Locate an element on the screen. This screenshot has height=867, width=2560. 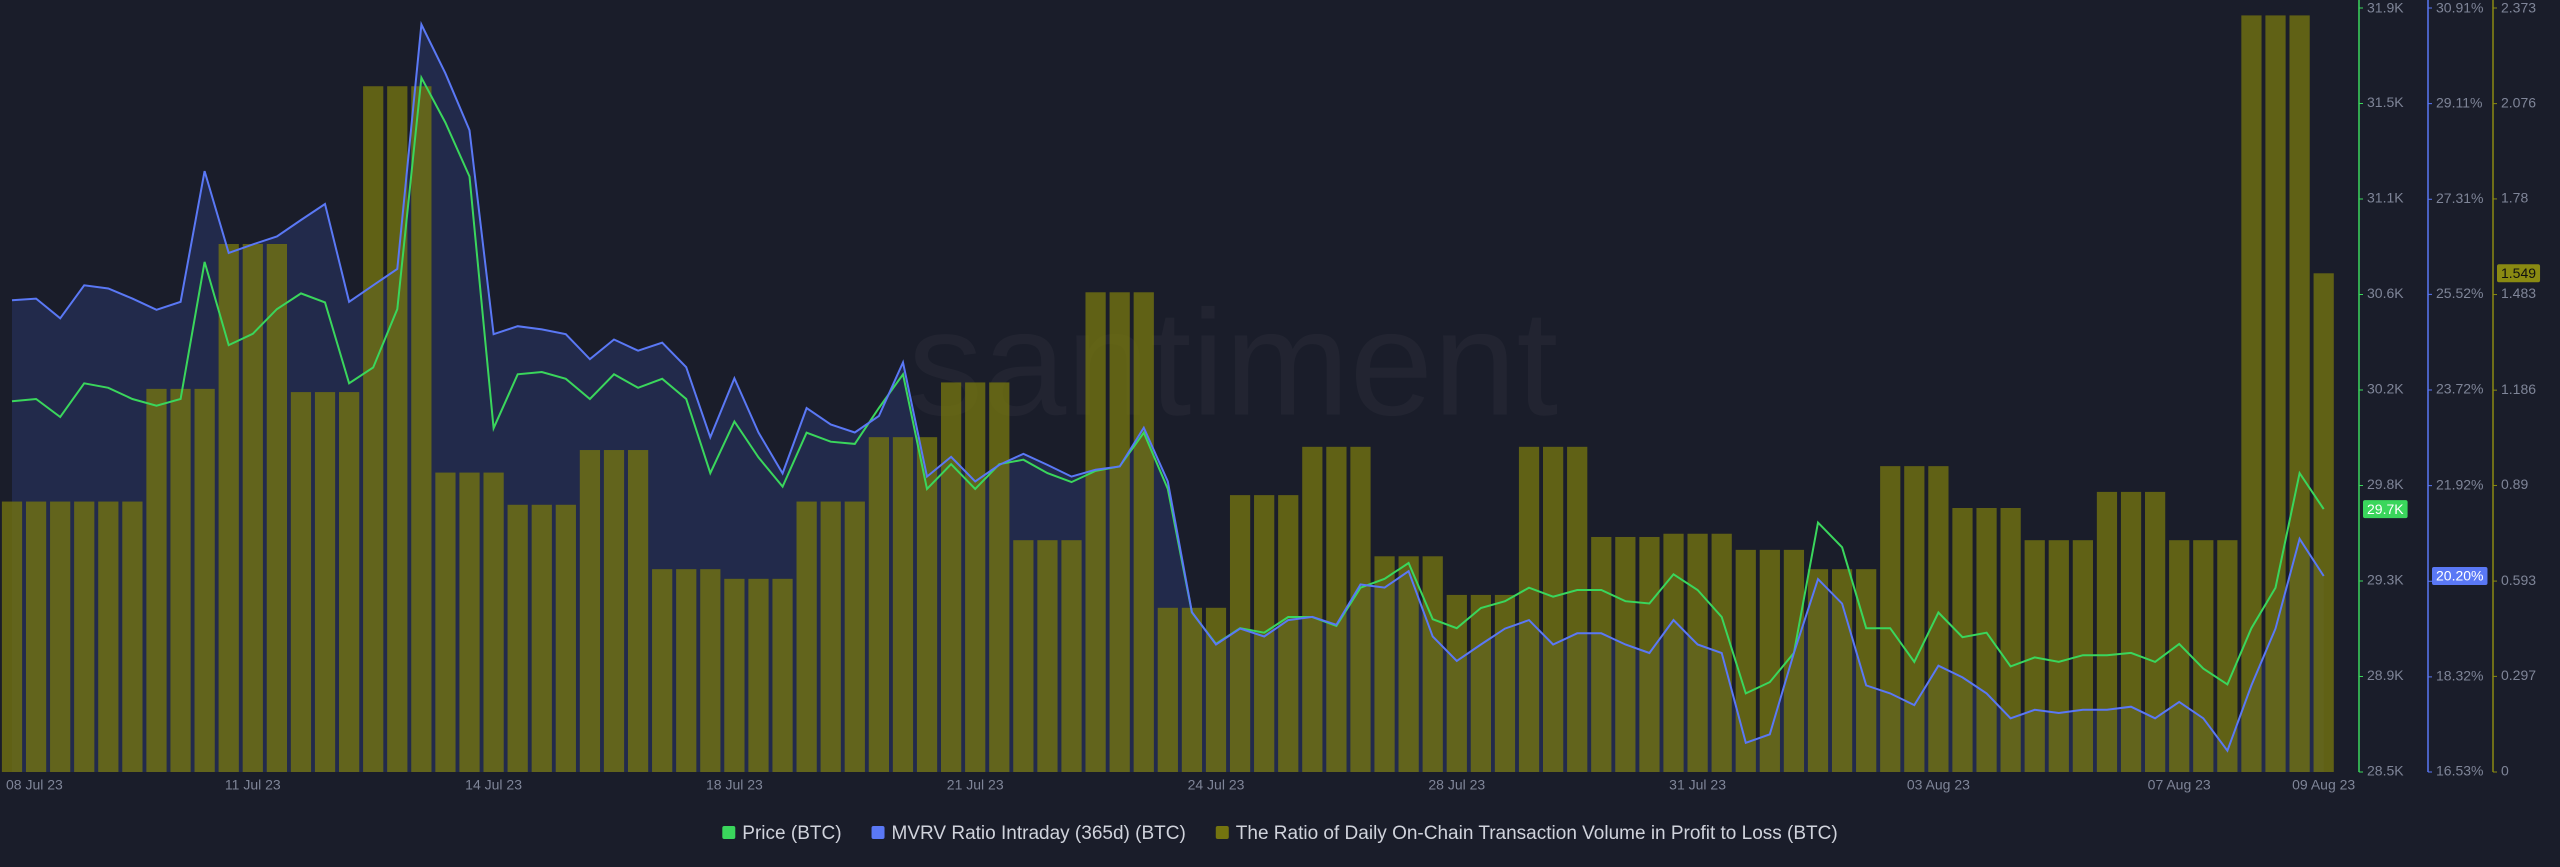
x-tick-label: 31 Jul 23 is located at coordinates (1697, 785).